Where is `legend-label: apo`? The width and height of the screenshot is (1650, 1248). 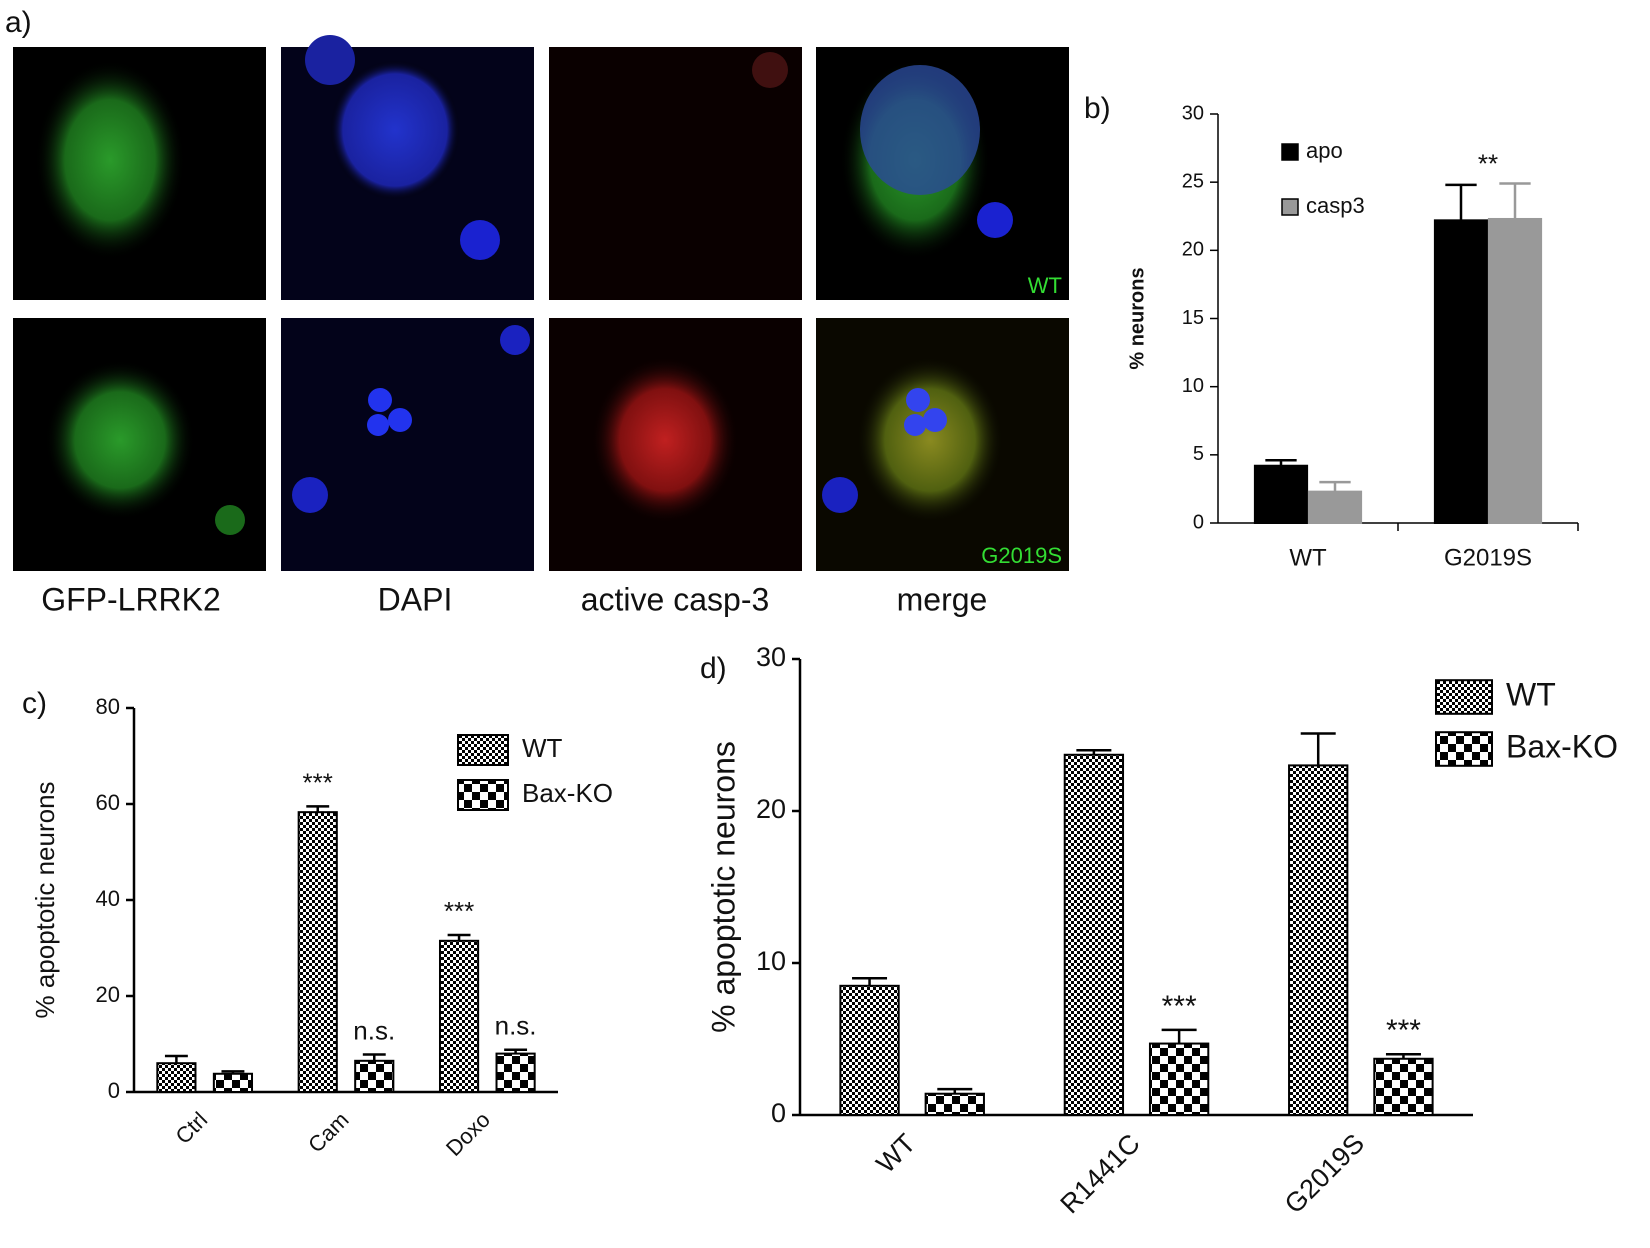
legend-label: apo is located at coordinates (1324, 150).